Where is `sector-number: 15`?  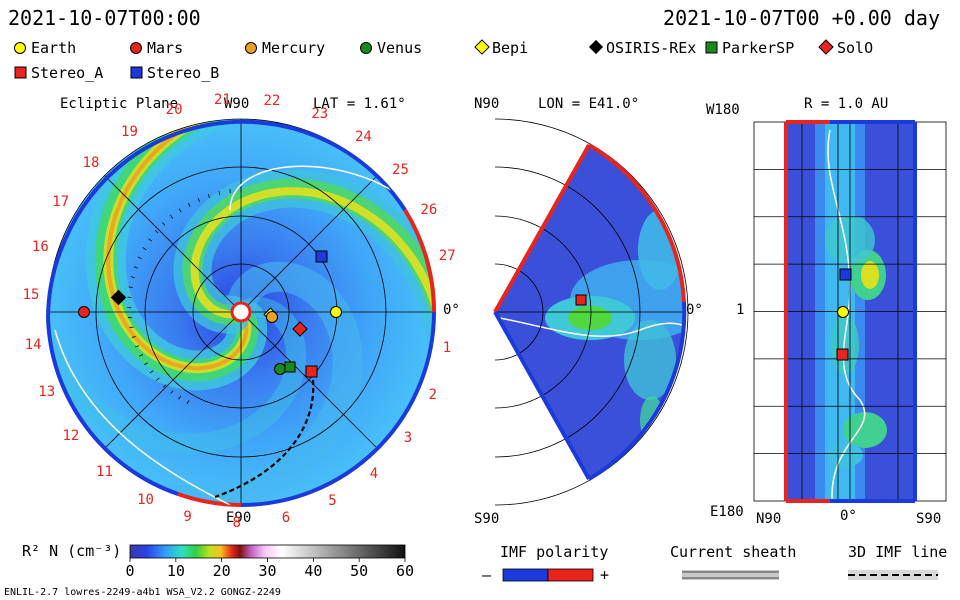
sector-number: 15 is located at coordinates (31, 295).